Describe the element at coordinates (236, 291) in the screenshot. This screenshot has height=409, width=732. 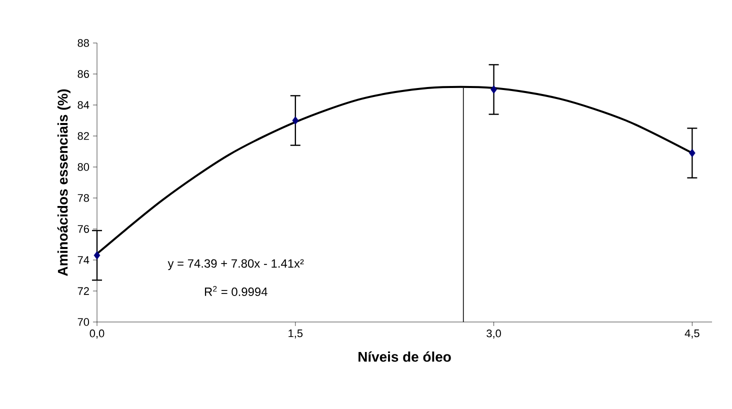
I see `annotation: R$^{2}$ = 0.9994` at that location.